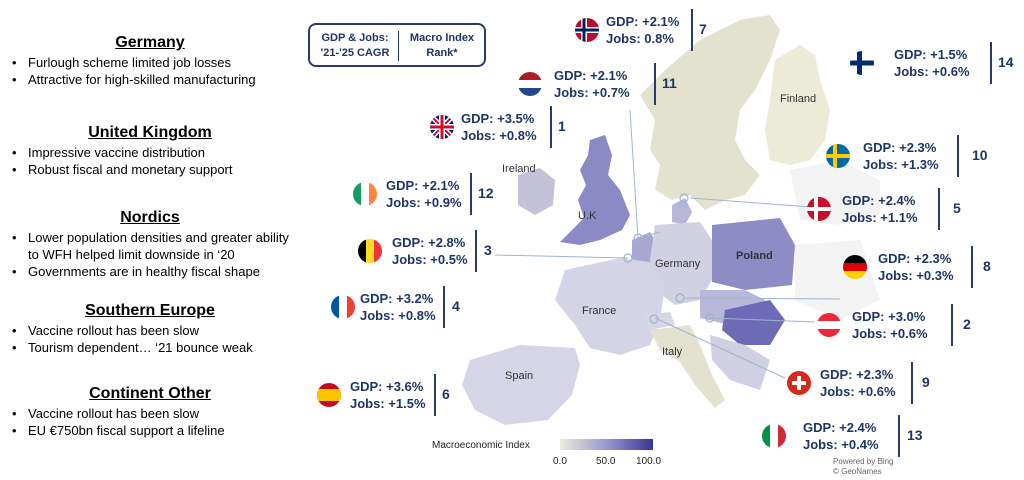 The image size is (1024, 480). Describe the element at coordinates (442, 53) in the screenshot. I see `legend-col2-line2: Rank*` at that location.